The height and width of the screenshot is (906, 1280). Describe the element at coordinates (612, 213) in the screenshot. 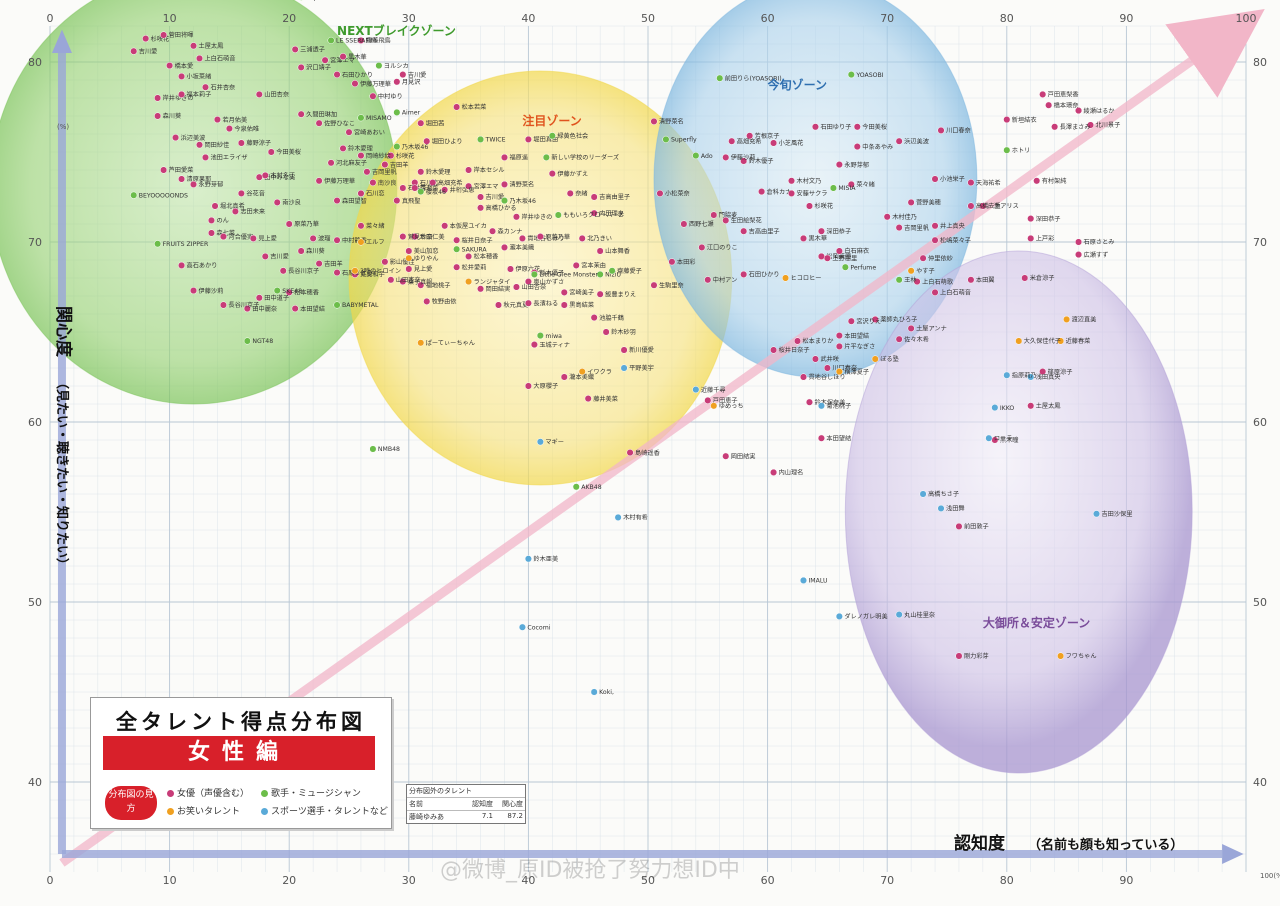

I see `data-point-label: 内田理央` at that location.